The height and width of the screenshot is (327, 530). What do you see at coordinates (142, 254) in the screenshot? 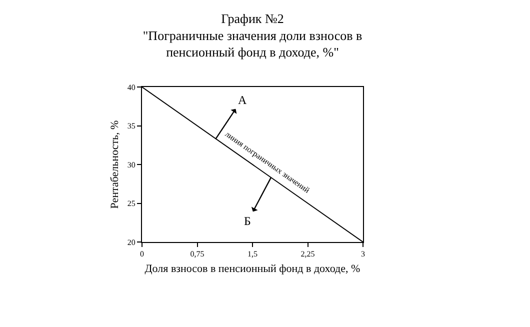
I see `x-tick-label: 0` at bounding box center [142, 254].